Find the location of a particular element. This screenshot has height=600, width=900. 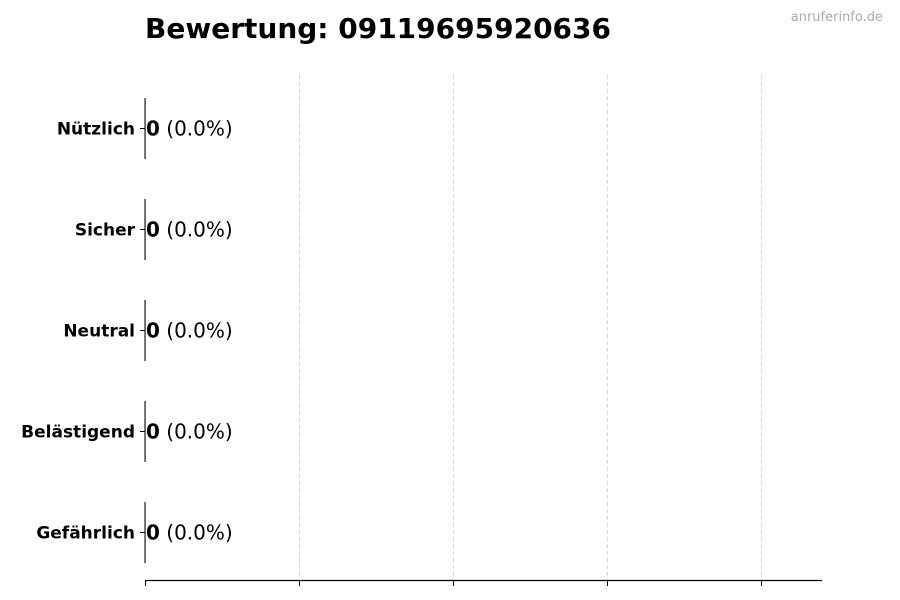

watermark: anruferinfo.de is located at coordinates (836, 17).